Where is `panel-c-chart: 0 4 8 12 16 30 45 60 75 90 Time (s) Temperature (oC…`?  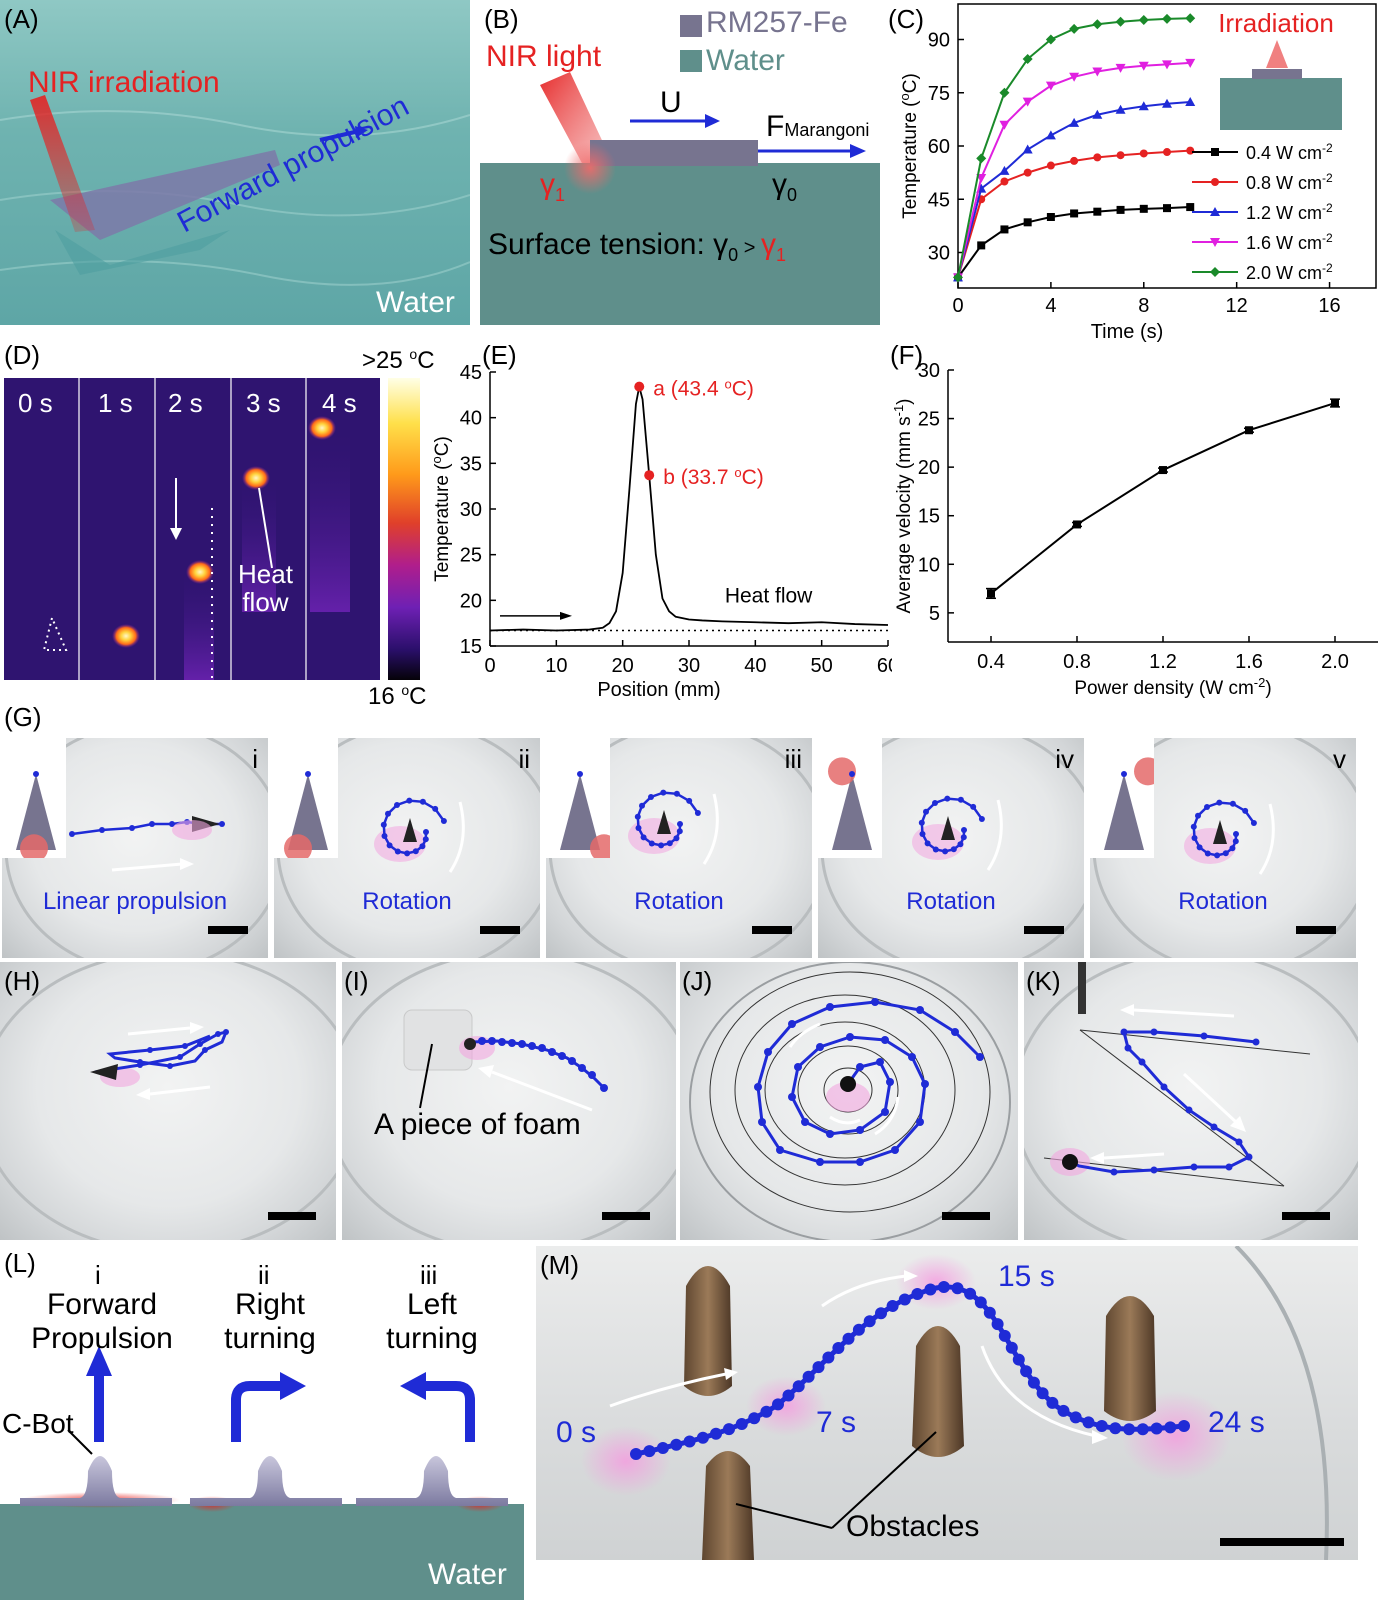
panel-c-chart: 0 4 8 12 16 30 45 60 75 90 Time (s) Temperature (oC… is located at coordinates (1137, 173).